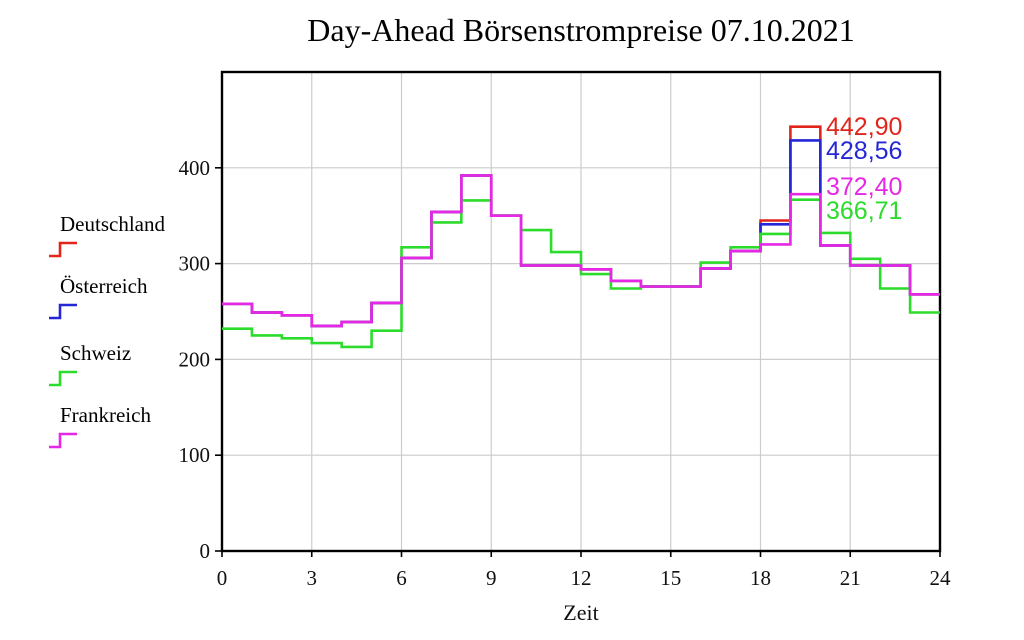 The height and width of the screenshot is (640, 1024). What do you see at coordinates (195, 168) in the screenshot?
I see `y-axis-tick-label: 400` at bounding box center [195, 168].